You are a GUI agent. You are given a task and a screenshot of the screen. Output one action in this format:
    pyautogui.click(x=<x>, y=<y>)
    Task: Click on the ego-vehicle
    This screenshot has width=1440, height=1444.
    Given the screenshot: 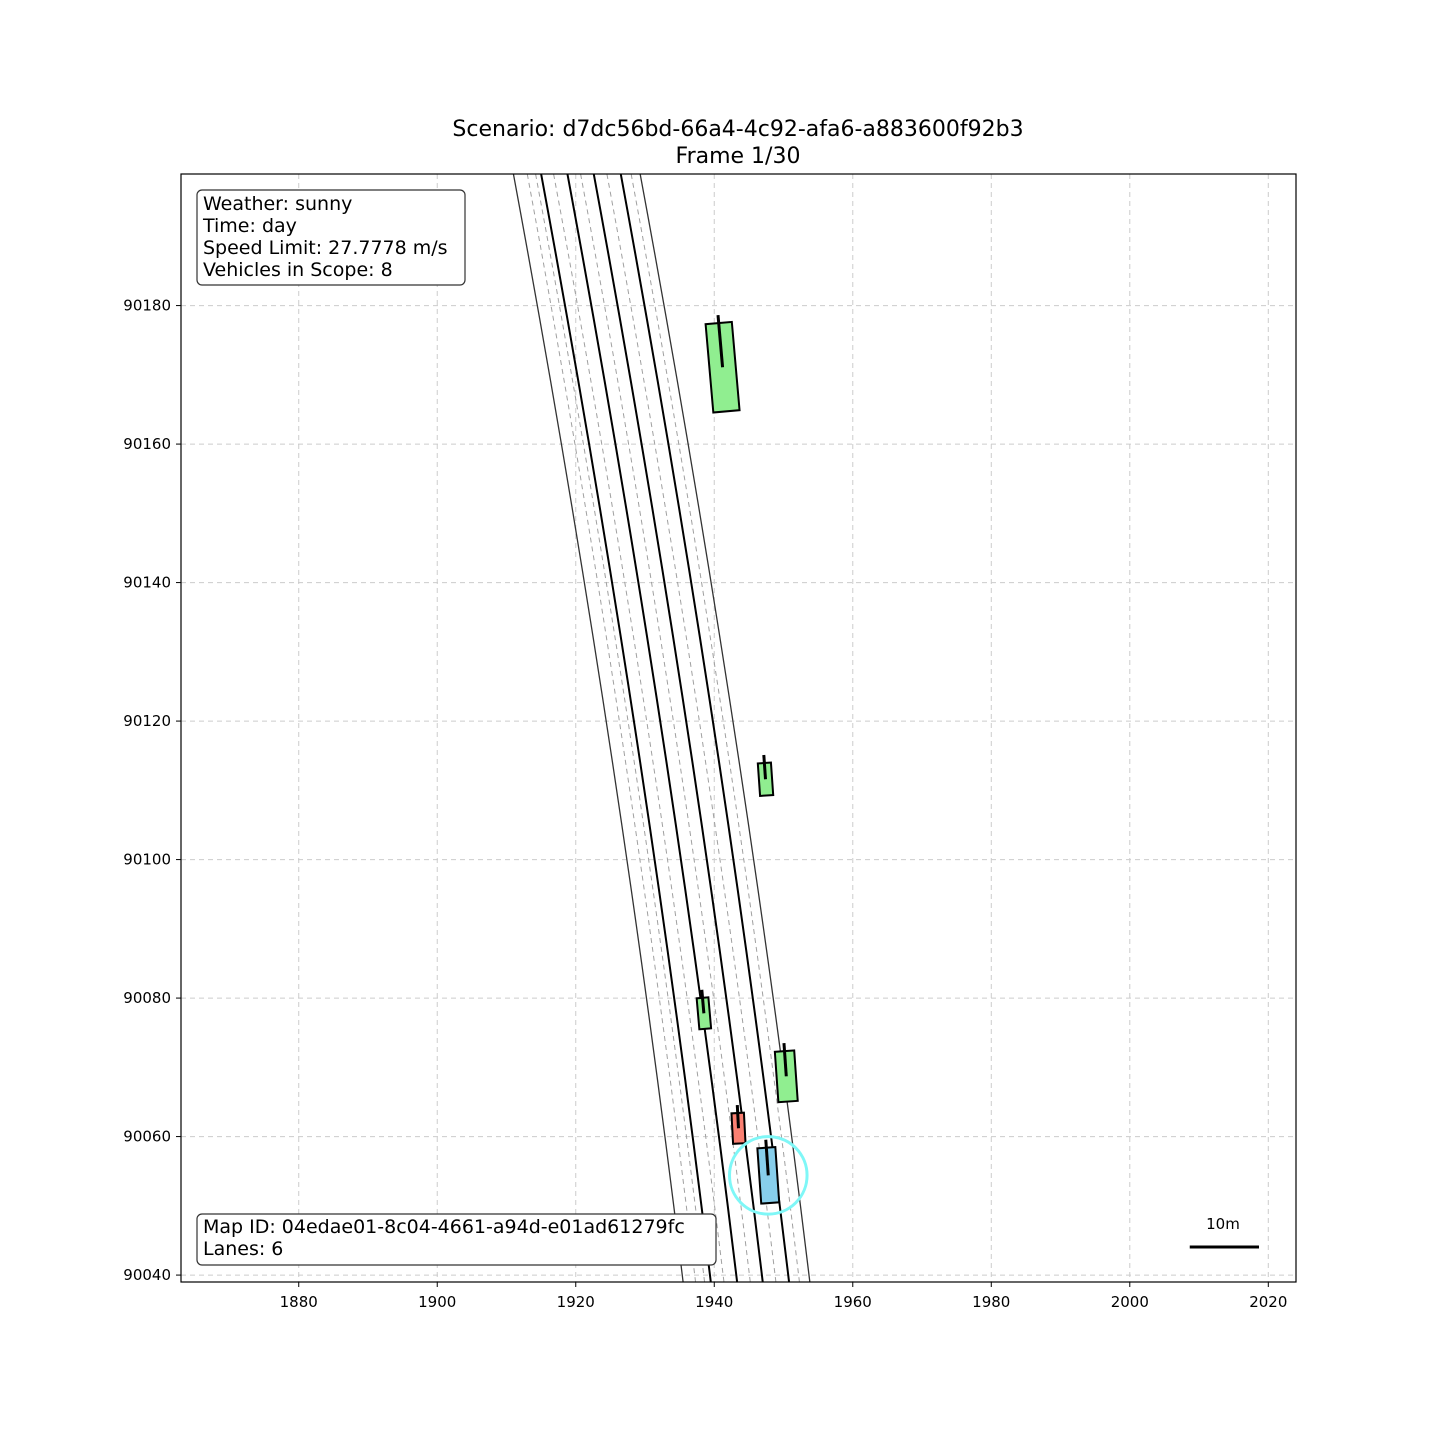 What is the action you would take?
    pyautogui.click(x=768, y=1172)
    